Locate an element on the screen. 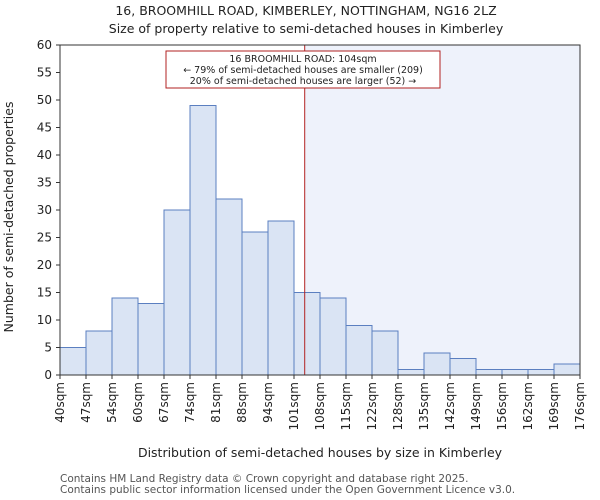 This screenshot has width=600, height=500. x-tick-label: 176sqm is located at coordinates (580, 406).